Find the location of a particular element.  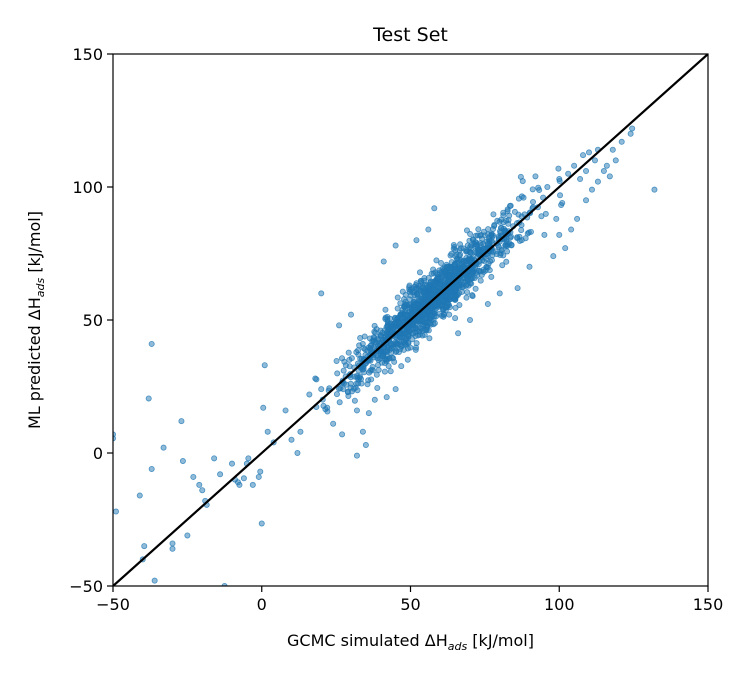

y-tick-label: 50 is located at coordinates (93, 320).